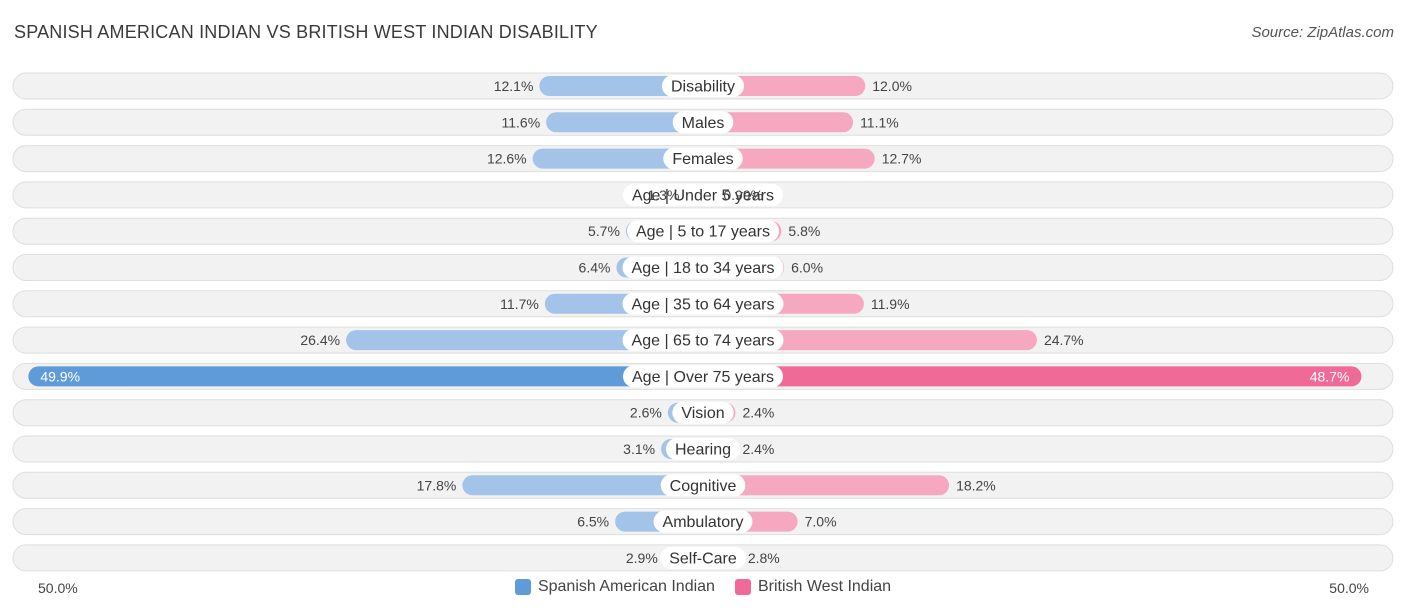 Image resolution: width=1406 pixels, height=612 pixels. Describe the element at coordinates (520, 122) in the screenshot. I see `value-label-left: 11.6%` at that location.